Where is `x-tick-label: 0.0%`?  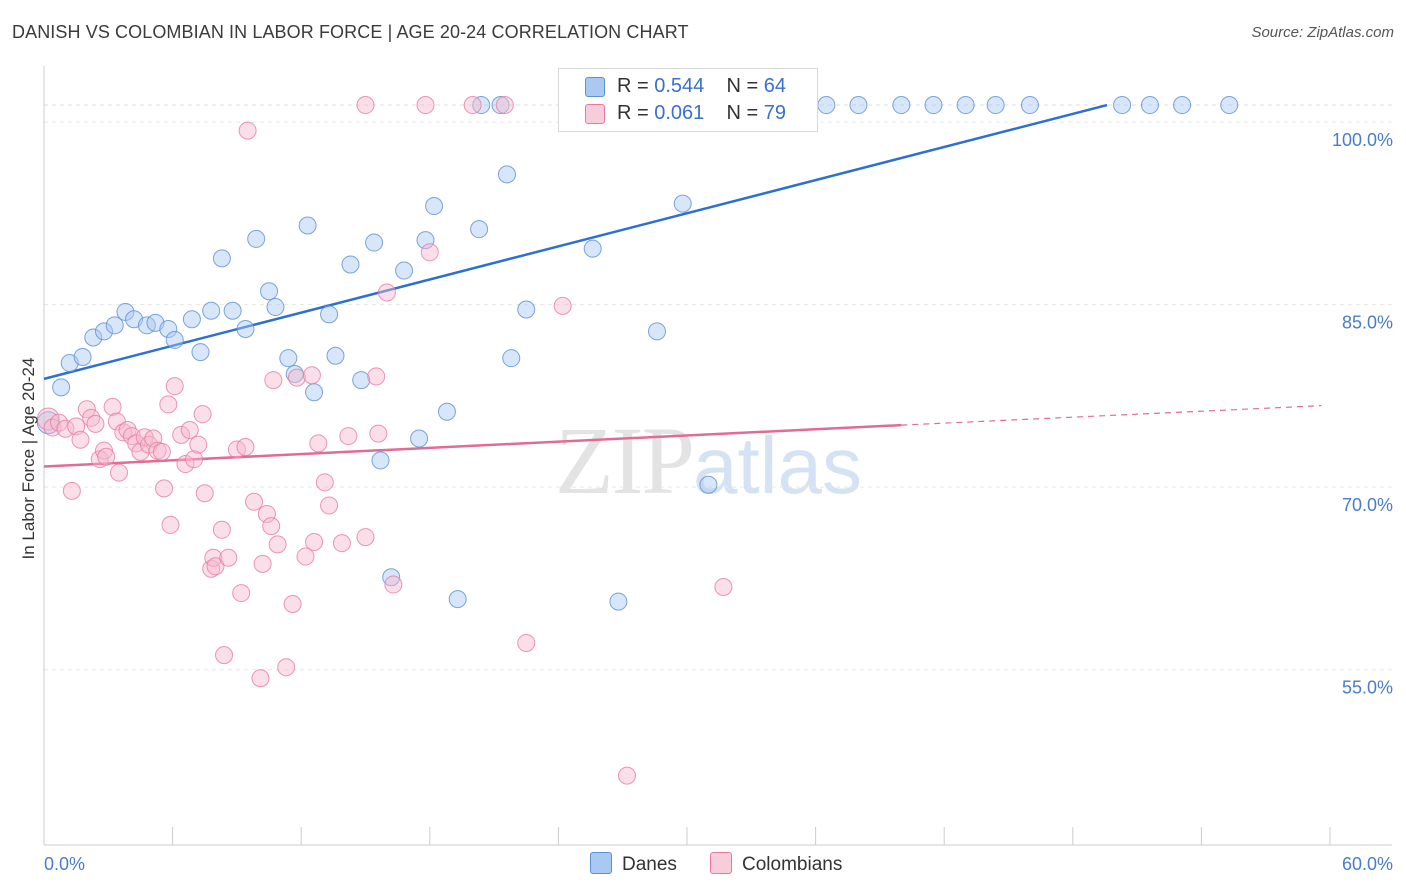 x-tick-label: 0.0% is located at coordinates (64, 864).